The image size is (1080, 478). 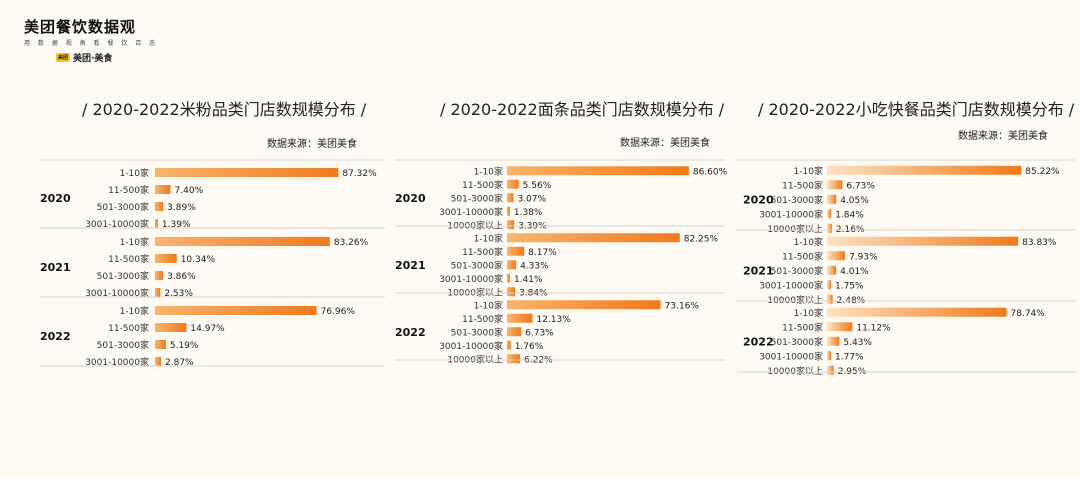 What do you see at coordinates (207, 329) in the screenshot?
I see `data-label: 14.97%` at bounding box center [207, 329].